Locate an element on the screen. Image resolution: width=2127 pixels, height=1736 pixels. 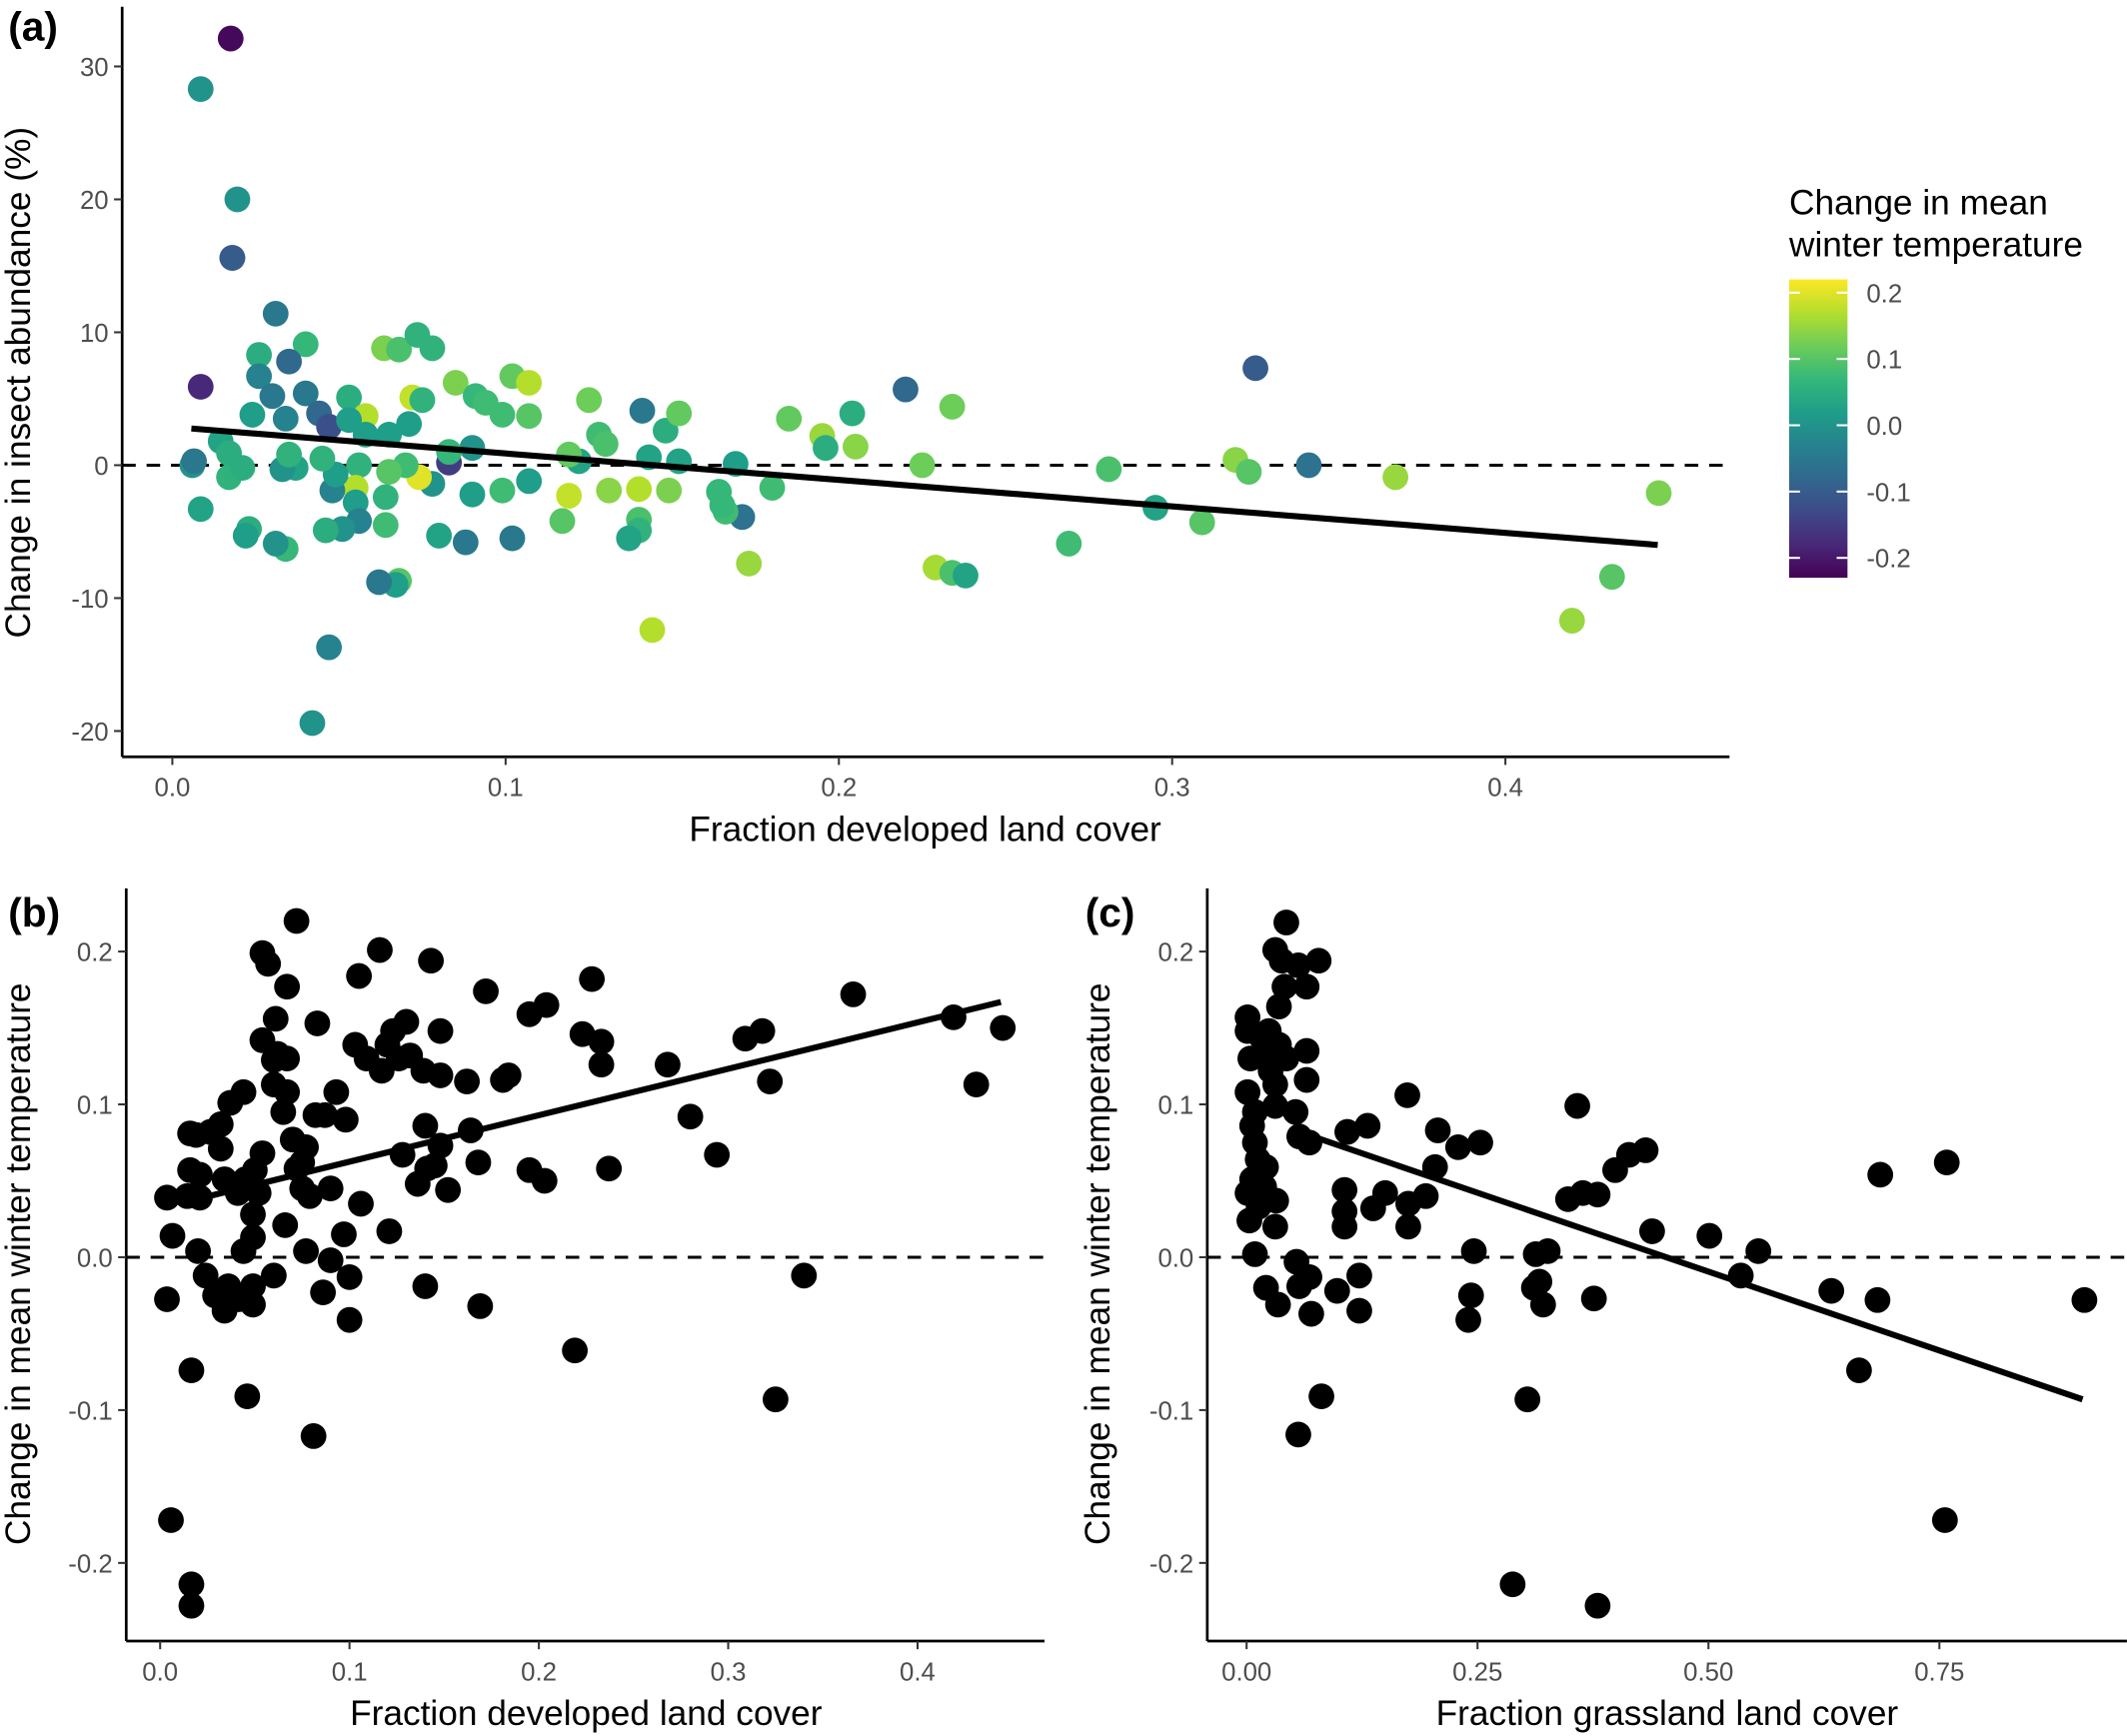
x-tick-label: 0.00 is located at coordinates (1246, 1672).